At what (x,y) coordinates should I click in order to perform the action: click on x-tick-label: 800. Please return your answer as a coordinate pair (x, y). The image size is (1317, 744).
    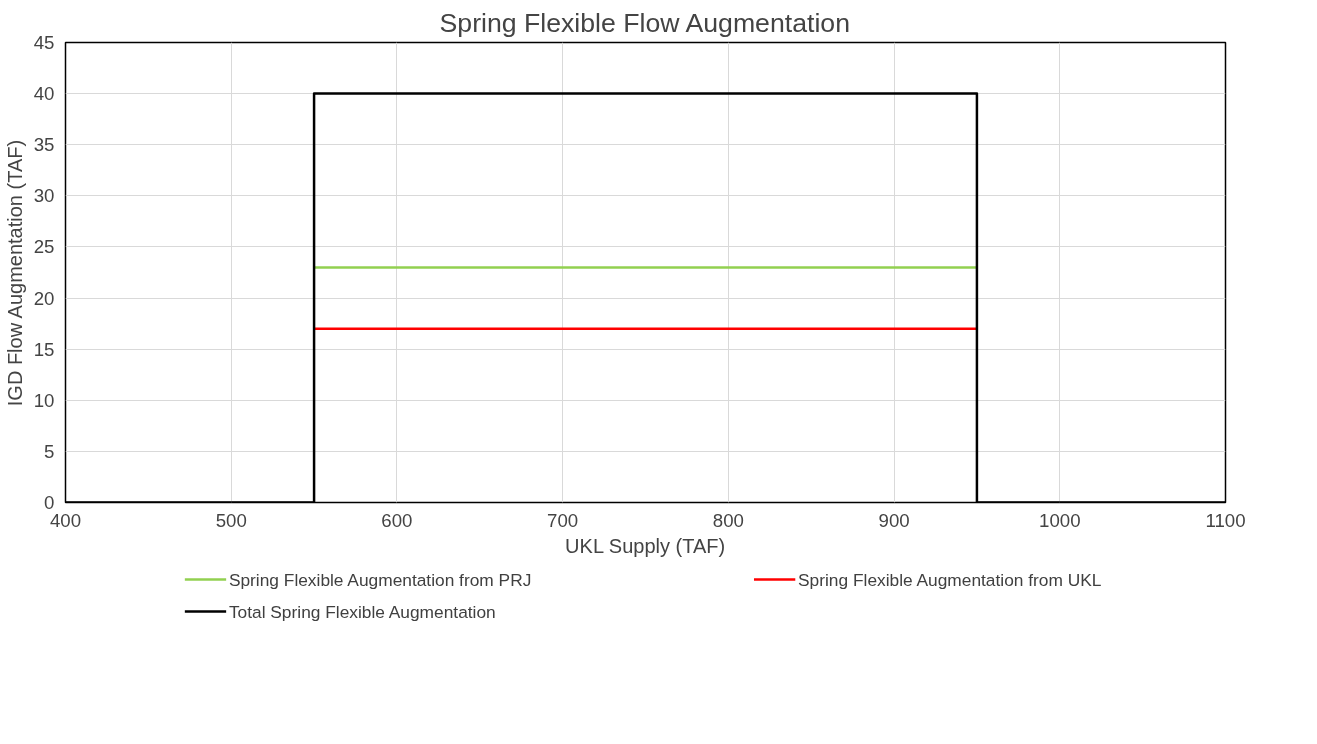
    Looking at the image, I should click on (728, 520).